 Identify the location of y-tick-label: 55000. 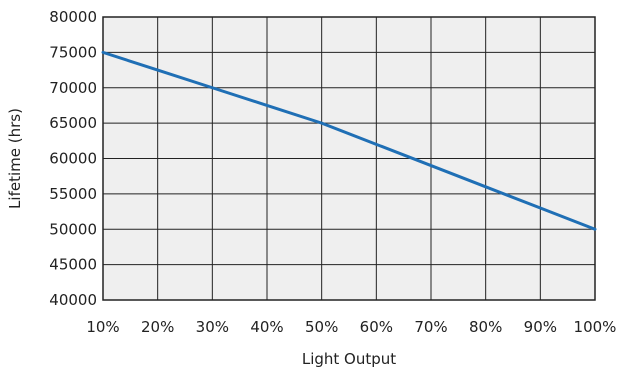
(73, 194).